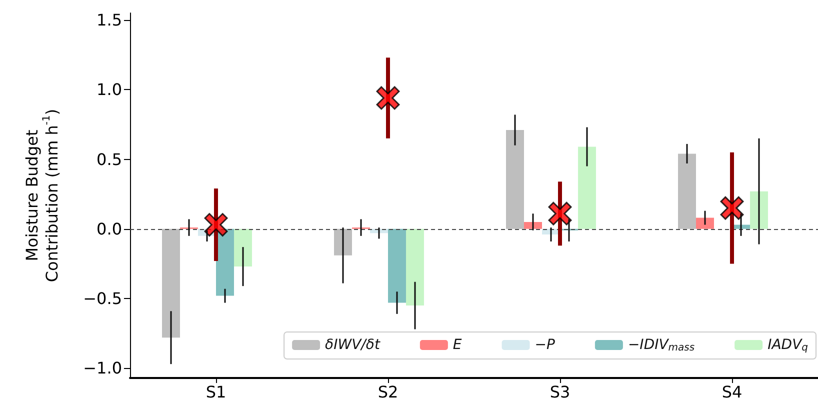  What do you see at coordinates (109, 228) in the screenshot?
I see `y-tick-label: 0.0` at bounding box center [109, 228].